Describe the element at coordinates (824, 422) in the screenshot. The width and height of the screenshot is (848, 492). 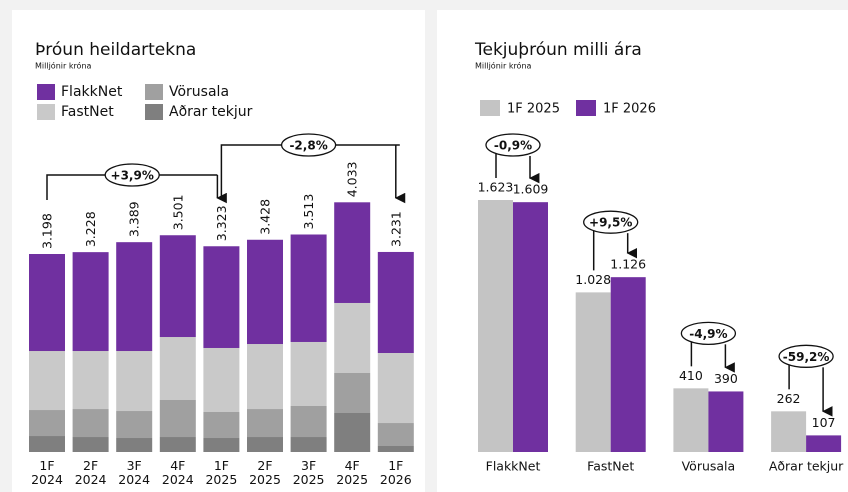
I see `value-label: 107` at that location.